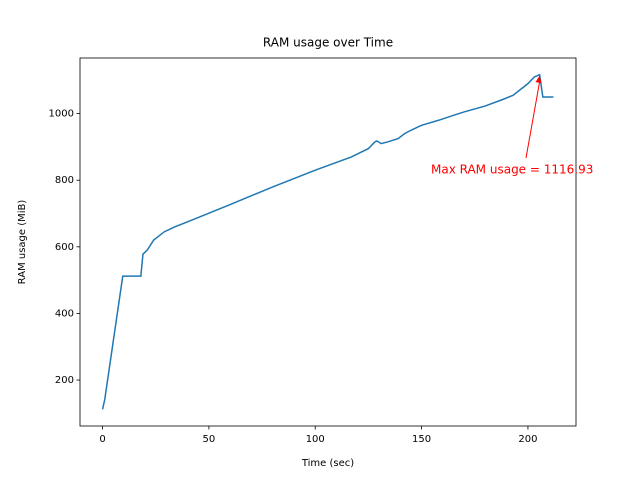 Image resolution: width=640 pixels, height=480 pixels. Describe the element at coordinates (512, 170) in the screenshot. I see `annotation-text: Max RAM usage = 1116.93` at that location.